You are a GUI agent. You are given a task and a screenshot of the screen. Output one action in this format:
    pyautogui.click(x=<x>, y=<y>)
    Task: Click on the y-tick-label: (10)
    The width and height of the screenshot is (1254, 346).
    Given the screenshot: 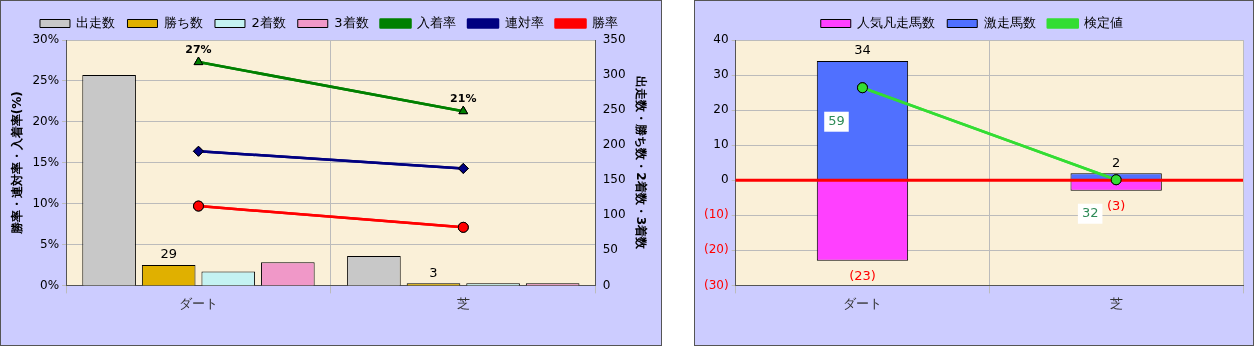 What is the action you would take?
    pyautogui.click(x=716, y=214)
    